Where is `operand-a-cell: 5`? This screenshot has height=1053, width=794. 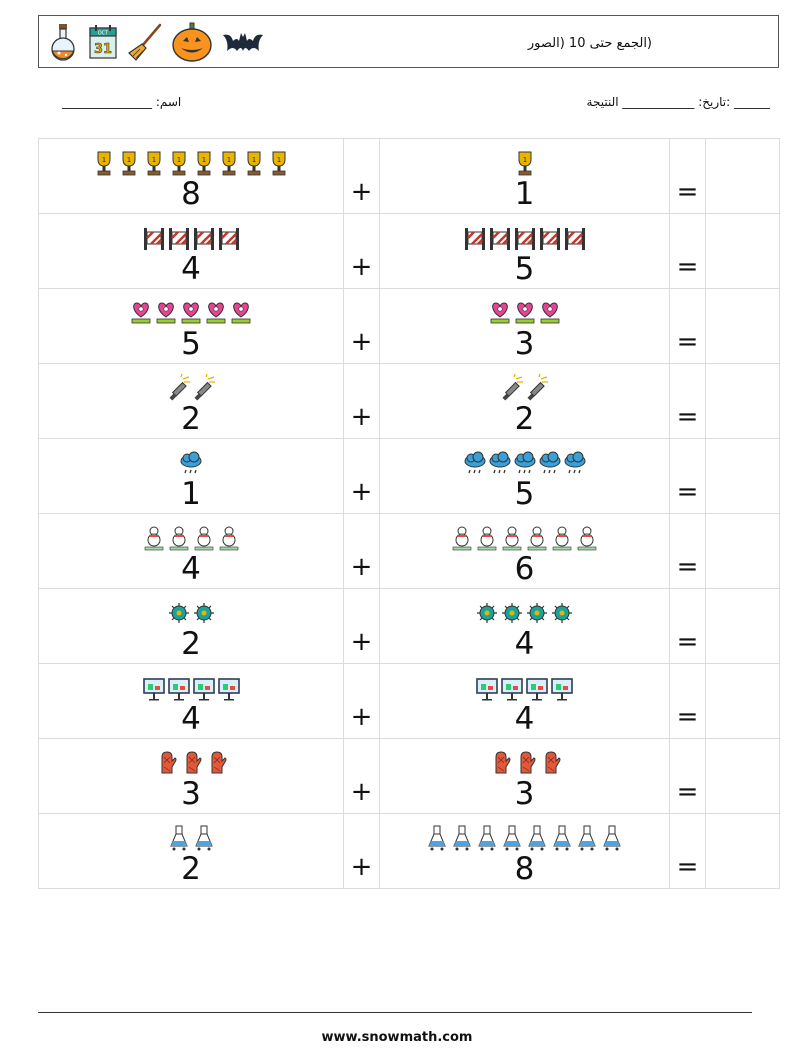
operand-a-cell: 5 is located at coordinates (191, 326).